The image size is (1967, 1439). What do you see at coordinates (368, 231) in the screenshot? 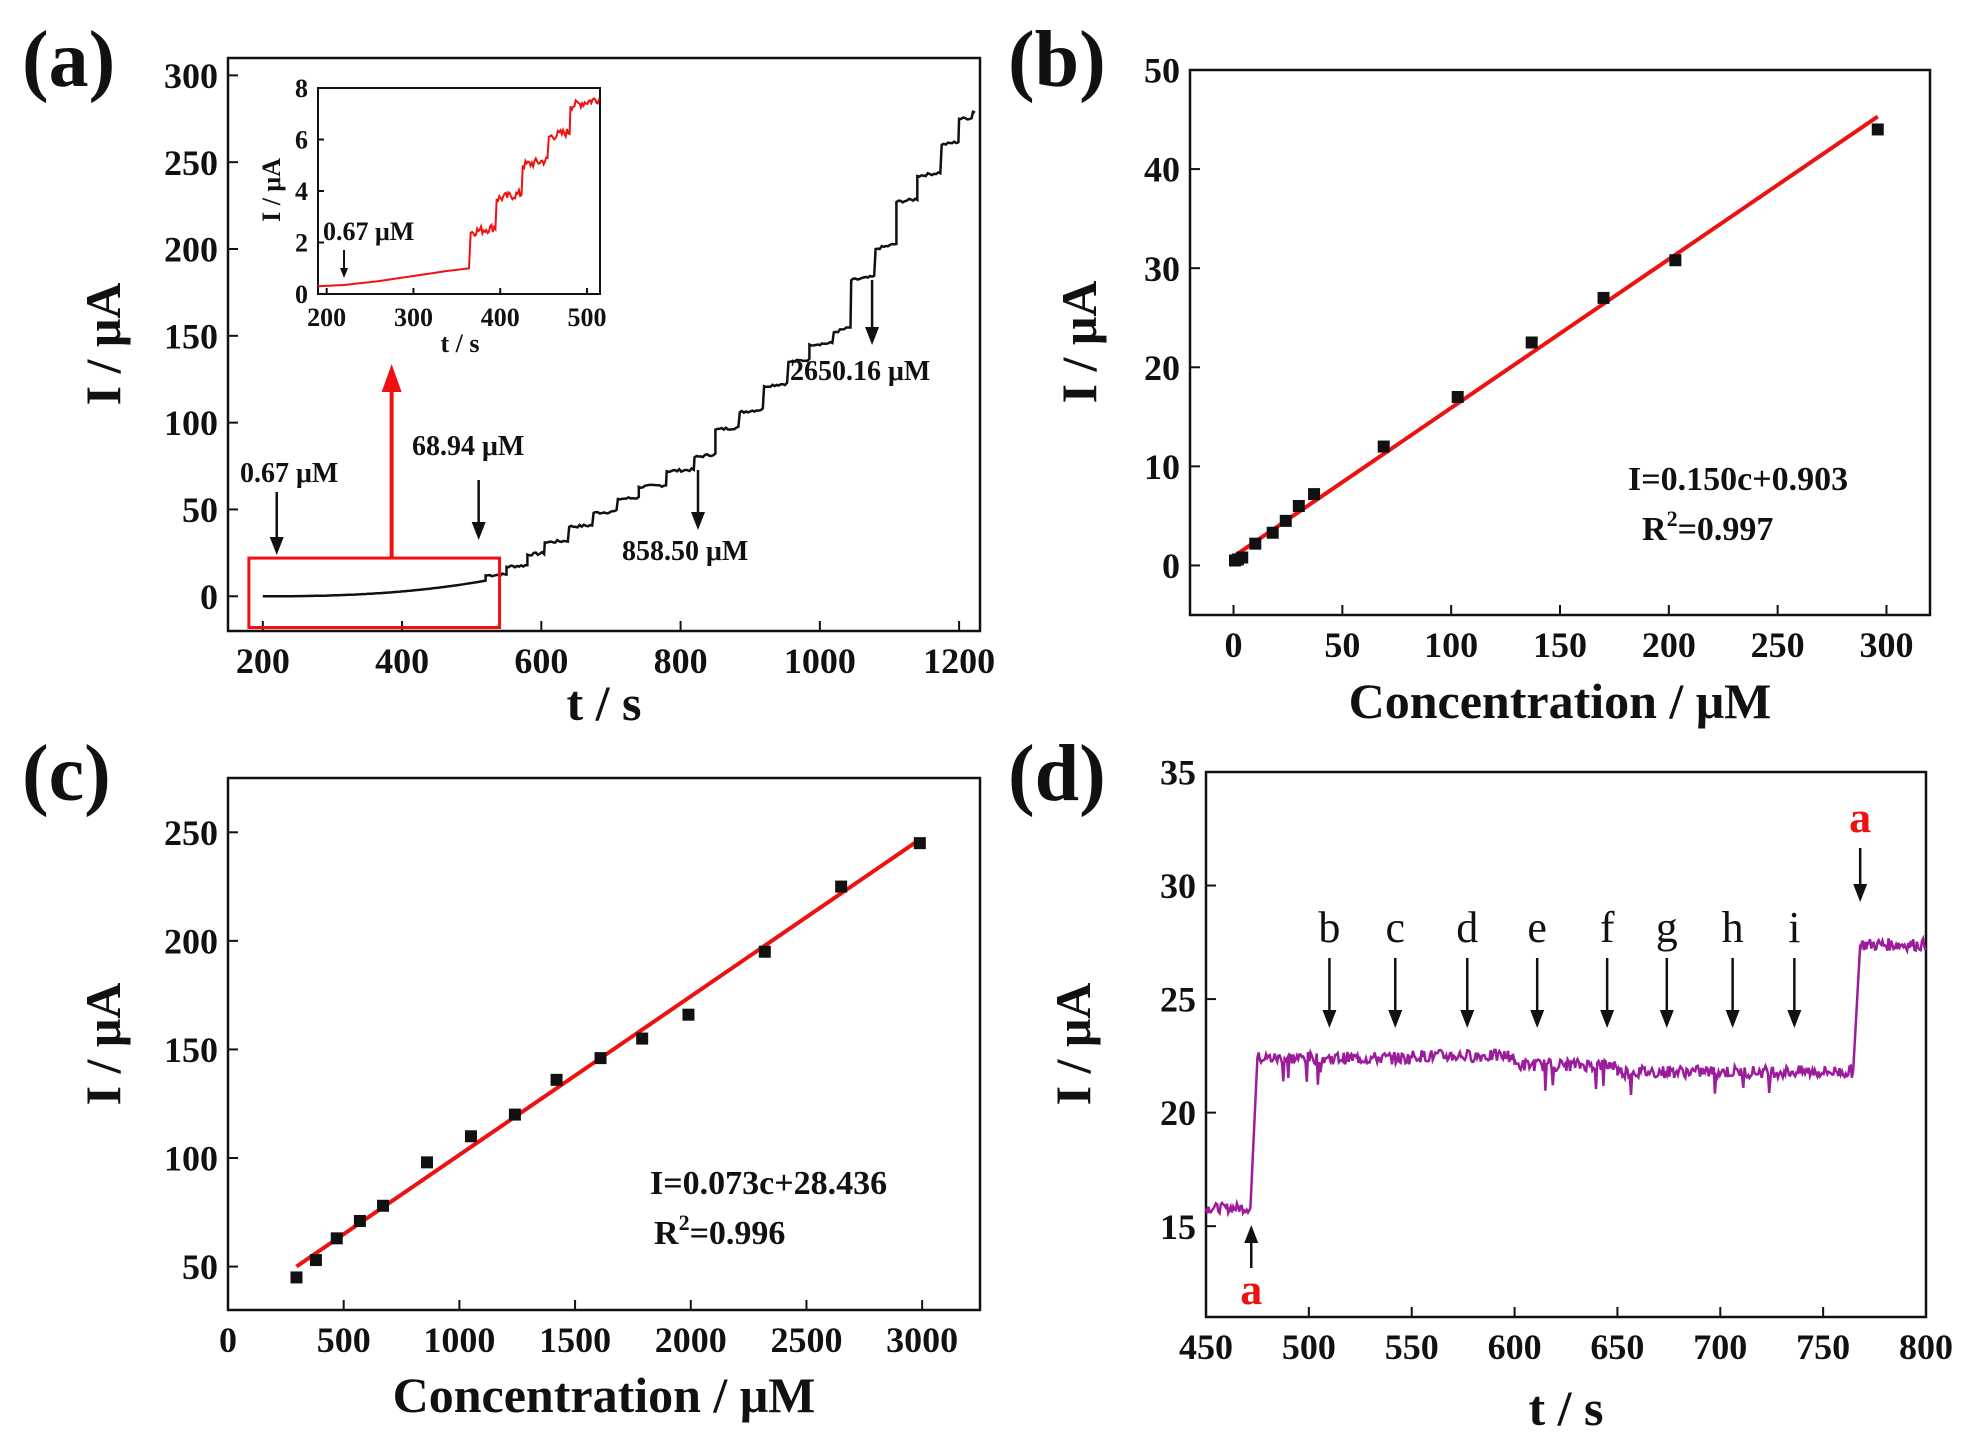
I see `inset-annotation-label: 0.67 μM` at bounding box center [368, 231].